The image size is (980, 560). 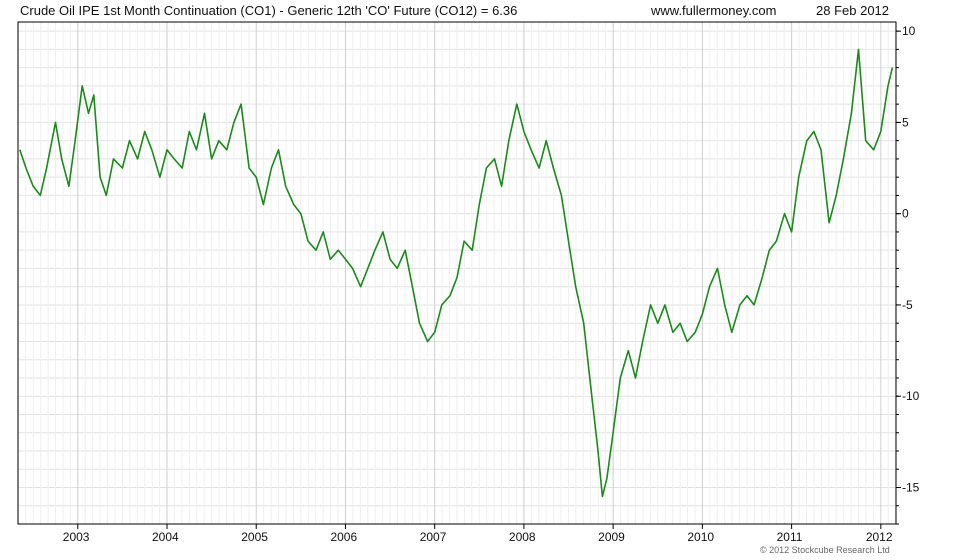 What do you see at coordinates (611, 537) in the screenshot?
I see `x-tick-label: 2009` at bounding box center [611, 537].